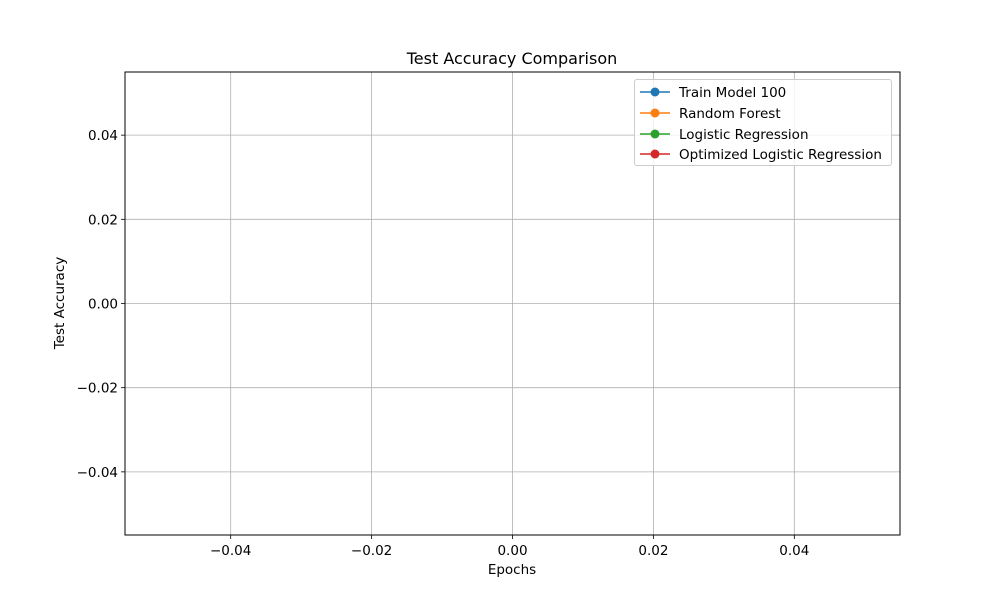 This screenshot has height=600, width=1000. What do you see at coordinates (97, 389) in the screenshot?
I see `y-tick-label: −0.02` at bounding box center [97, 389].